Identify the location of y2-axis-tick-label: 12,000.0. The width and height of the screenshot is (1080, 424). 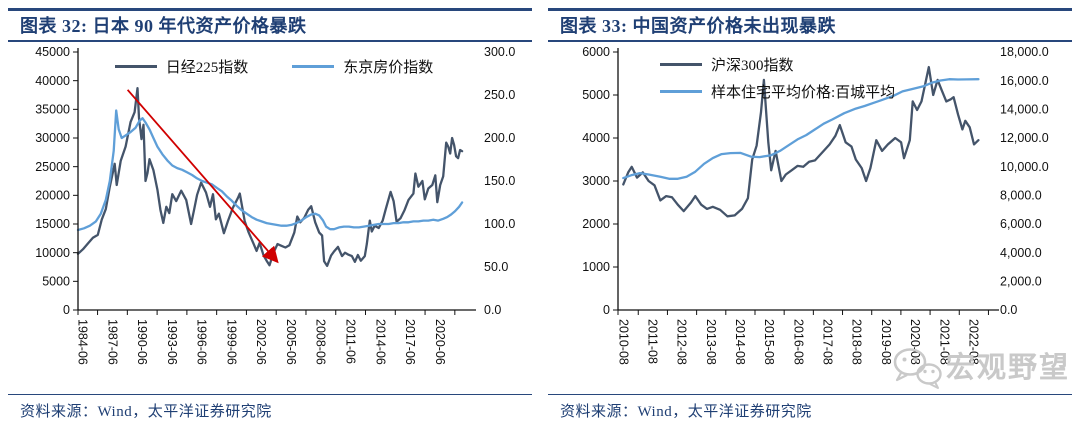
(1024, 138).